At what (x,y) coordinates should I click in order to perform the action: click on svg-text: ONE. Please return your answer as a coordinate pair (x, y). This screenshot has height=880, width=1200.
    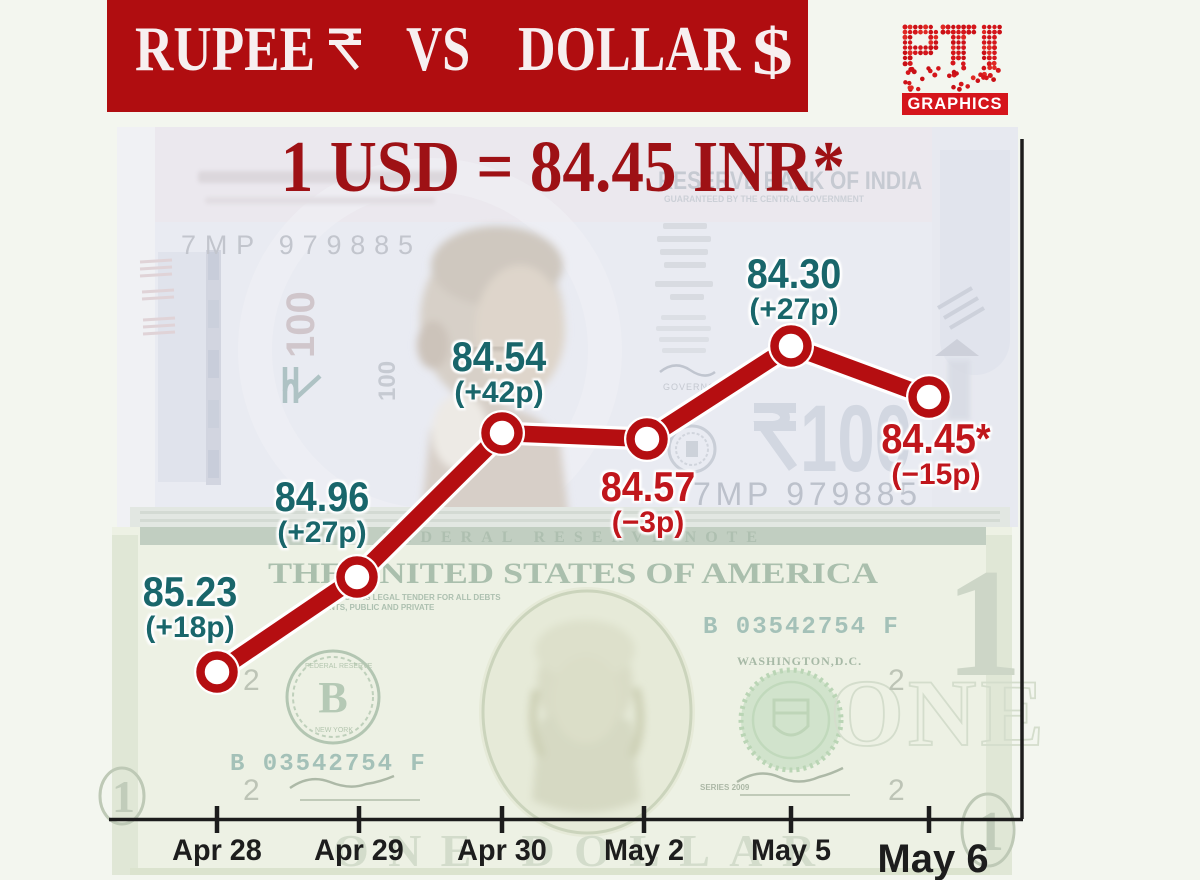
    Looking at the image, I should click on (939, 713).